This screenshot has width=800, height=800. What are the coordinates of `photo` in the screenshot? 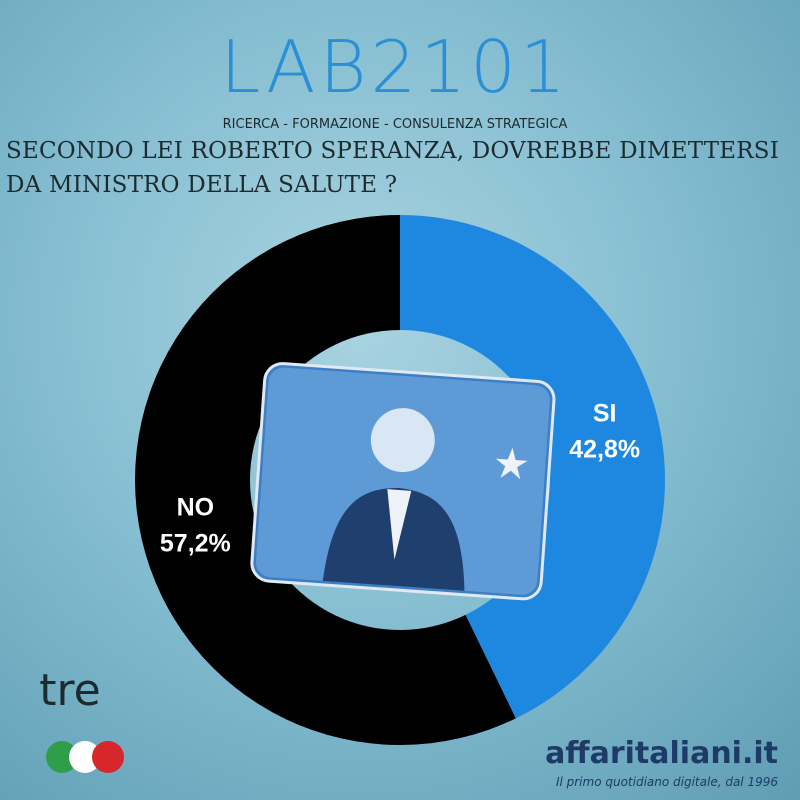 It's located at (403, 481).